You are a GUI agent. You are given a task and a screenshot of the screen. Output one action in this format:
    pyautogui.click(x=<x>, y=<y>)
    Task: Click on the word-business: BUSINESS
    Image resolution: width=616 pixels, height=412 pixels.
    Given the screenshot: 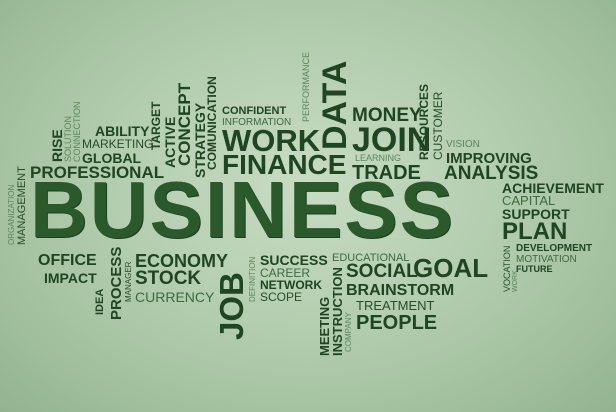 What is the action you would take?
    pyautogui.click(x=242, y=209)
    